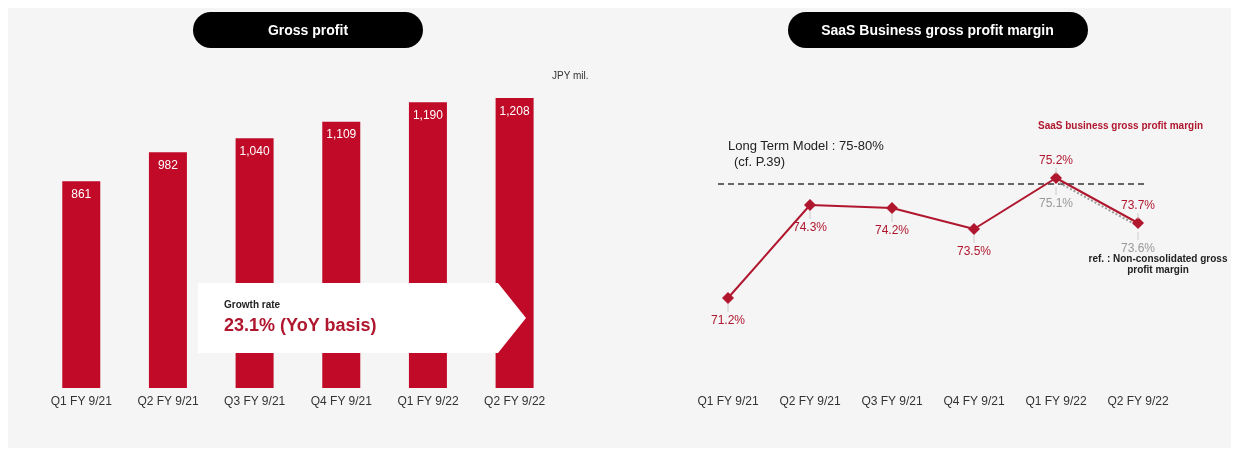 The height and width of the screenshot is (467, 1239). I want to click on text: ref. : Non-consolidated gross profit margin, so click(1158, 264).